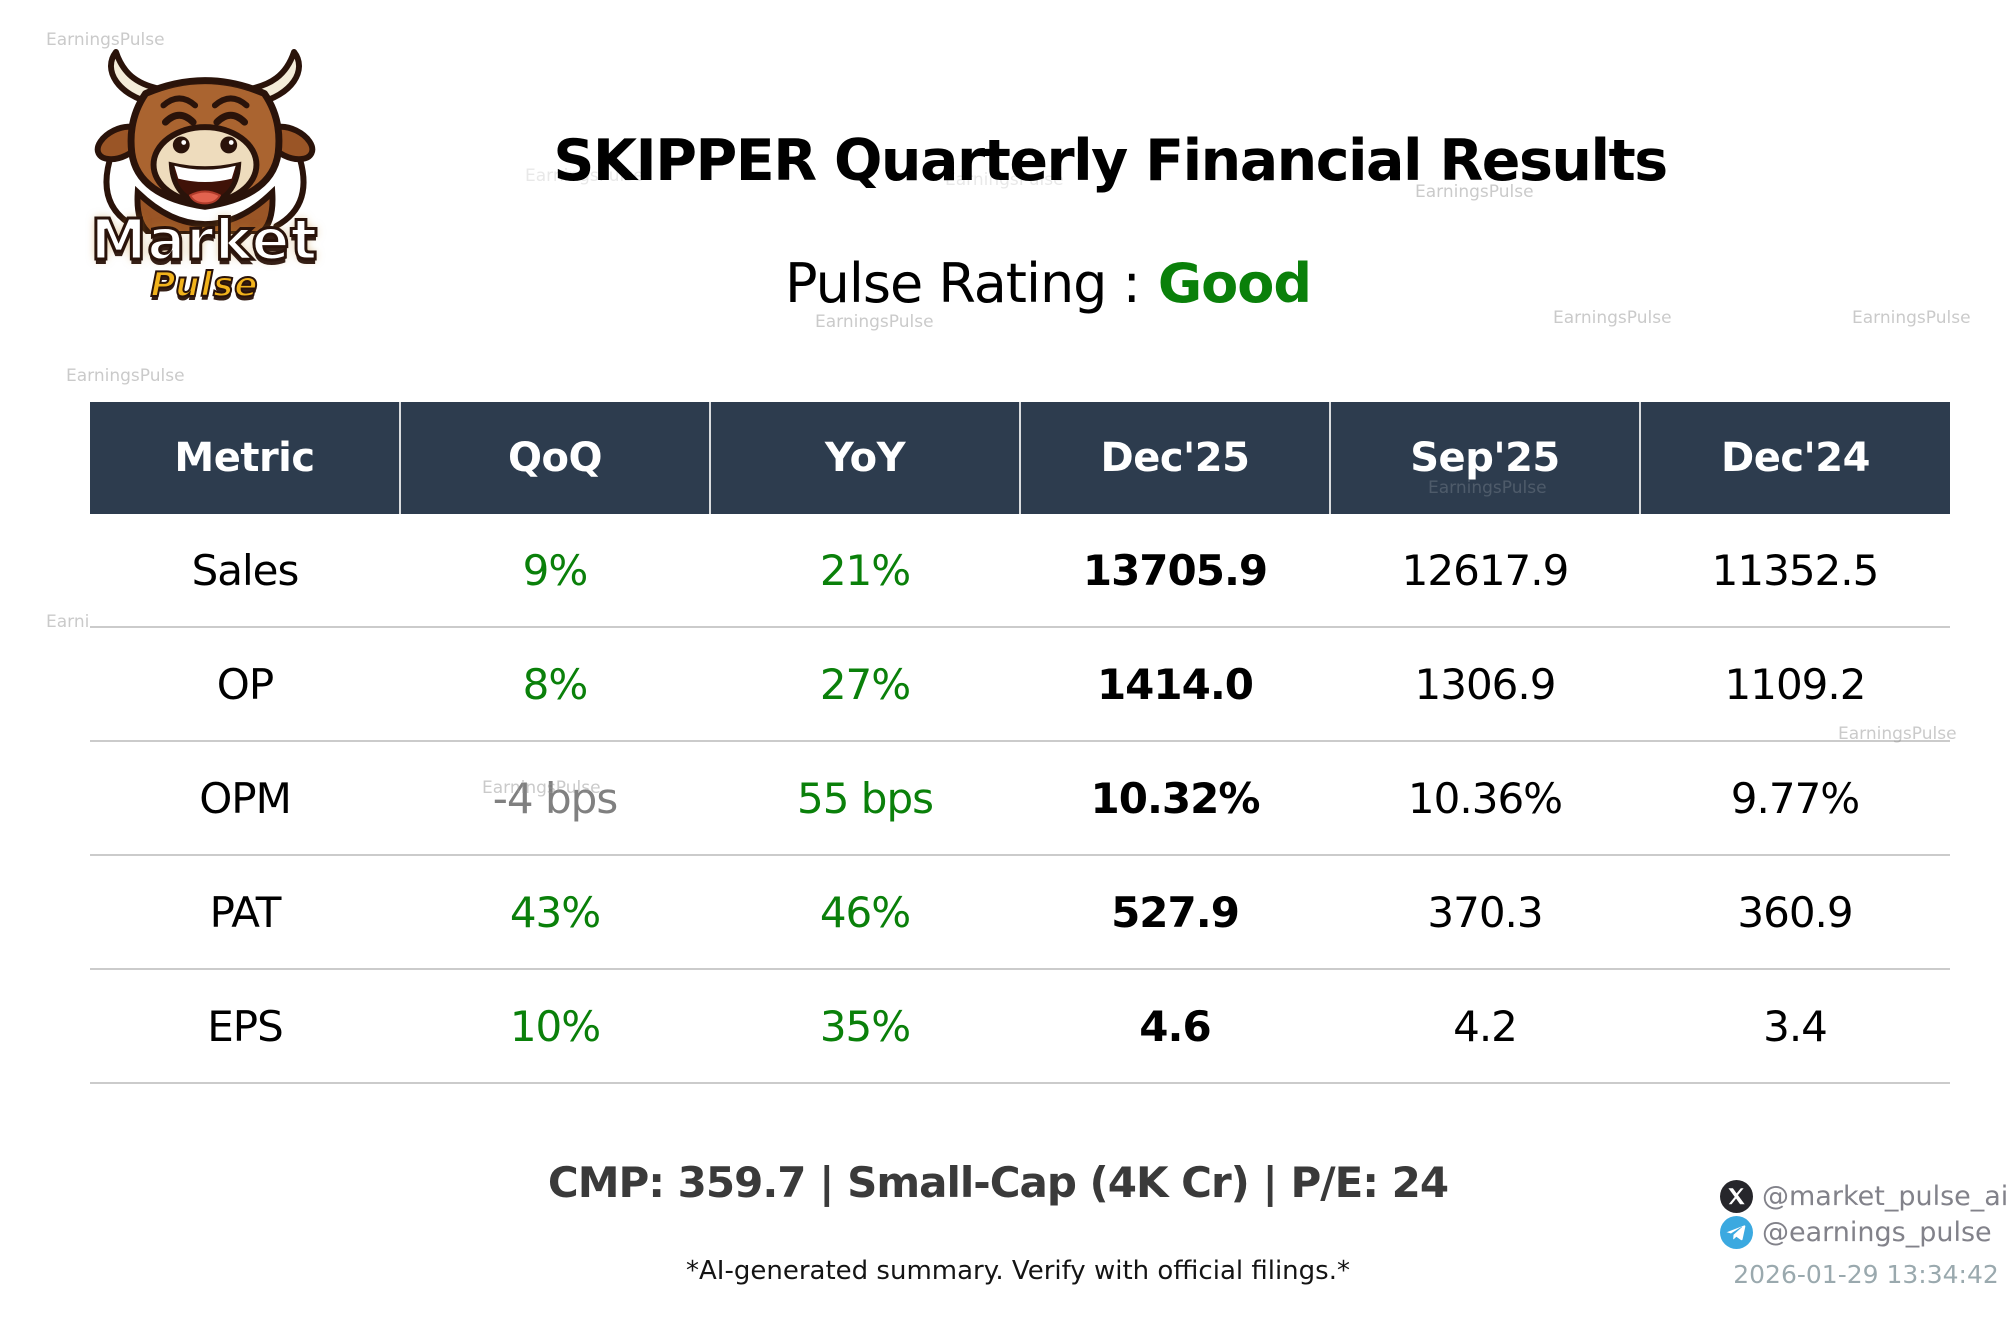 Image resolution: width=2016 pixels, height=1318 pixels. I want to click on metric-label: Sales, so click(245, 571).